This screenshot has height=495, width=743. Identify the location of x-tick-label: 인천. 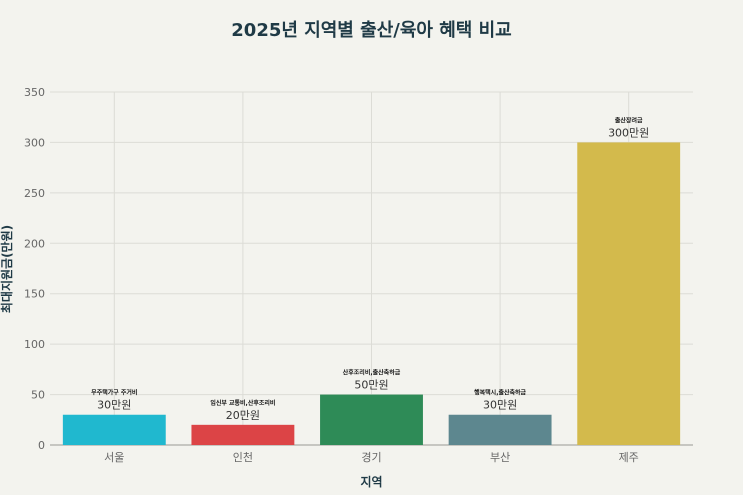
(243, 457).